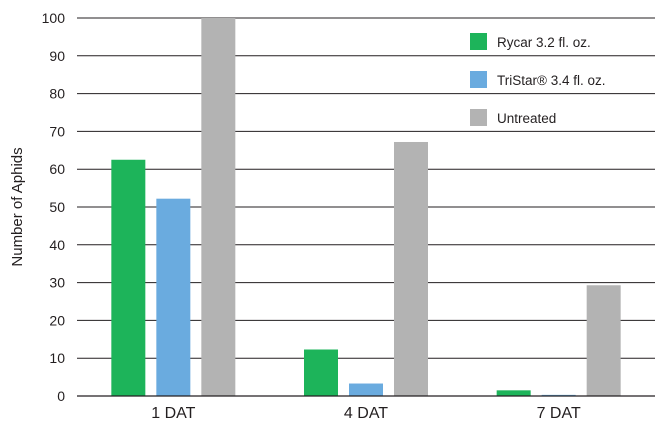  I want to click on y-tick-label: 20, so click(57, 320).